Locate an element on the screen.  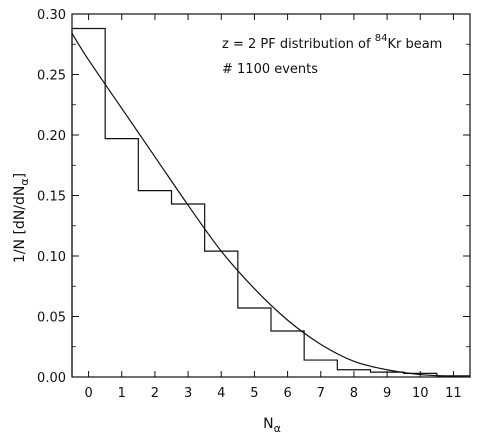
x-tick-label: 9 is located at coordinates (387, 393).